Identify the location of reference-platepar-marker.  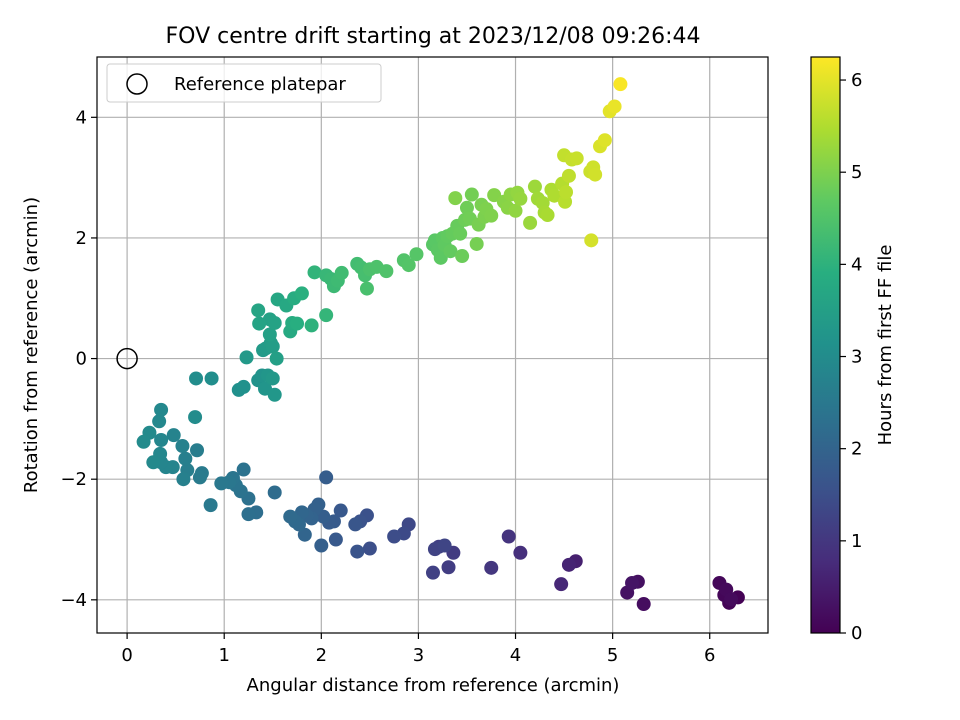
(127, 358).